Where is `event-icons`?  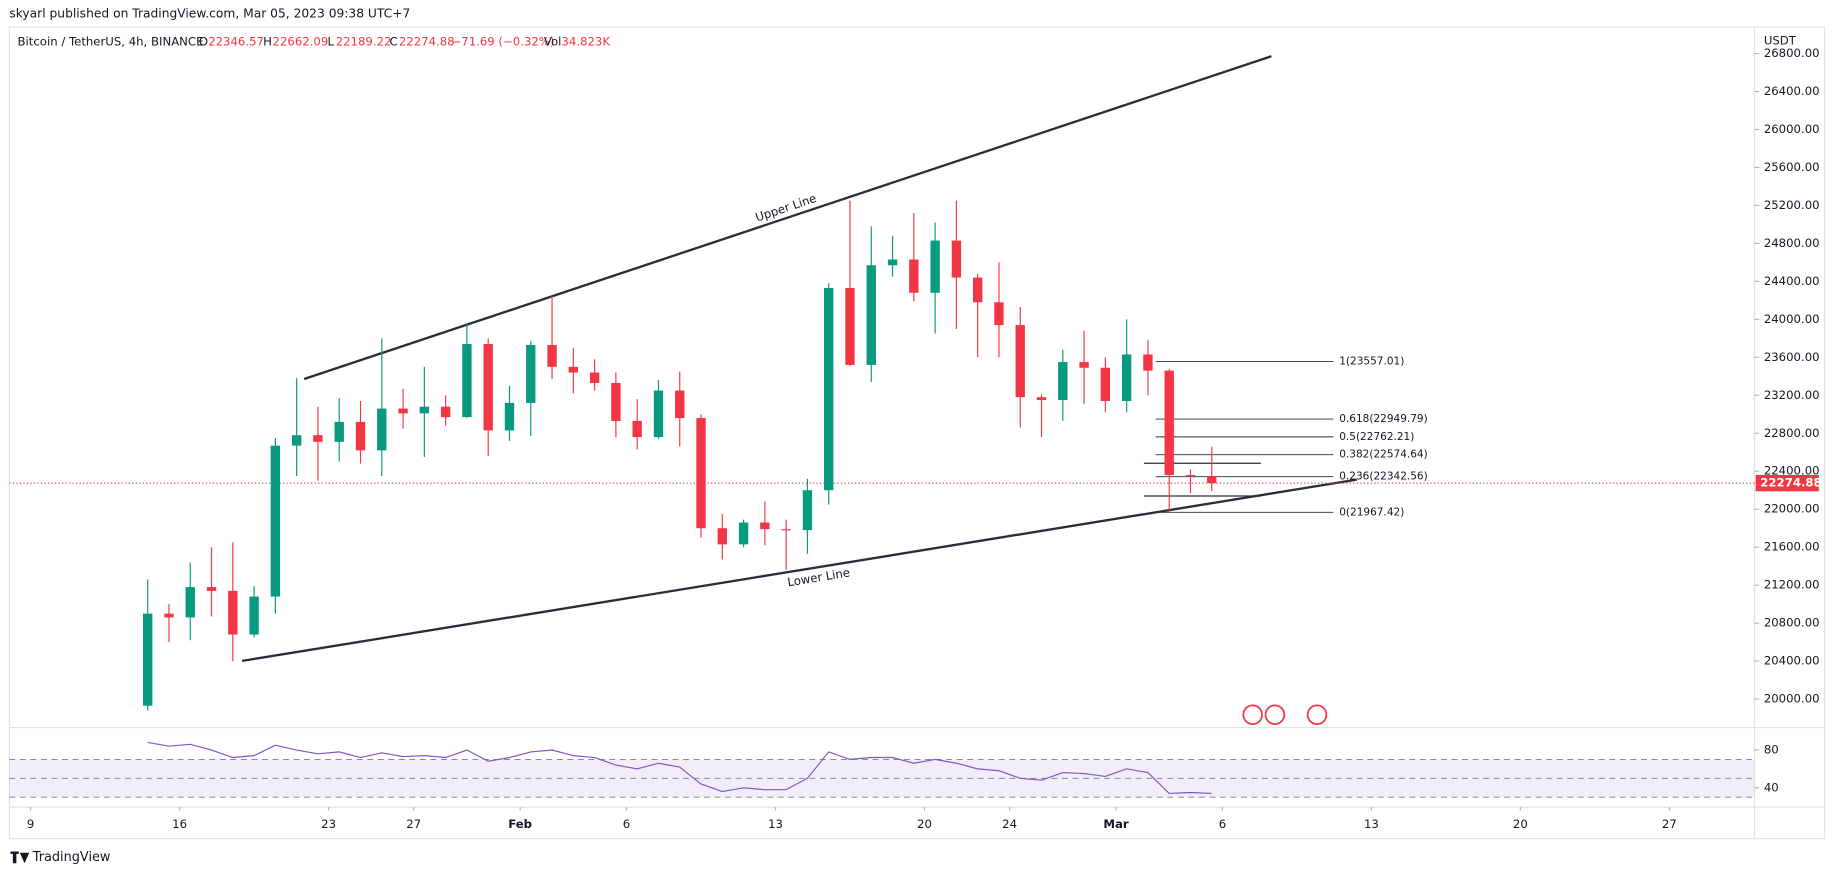 event-icons is located at coordinates (1285, 714).